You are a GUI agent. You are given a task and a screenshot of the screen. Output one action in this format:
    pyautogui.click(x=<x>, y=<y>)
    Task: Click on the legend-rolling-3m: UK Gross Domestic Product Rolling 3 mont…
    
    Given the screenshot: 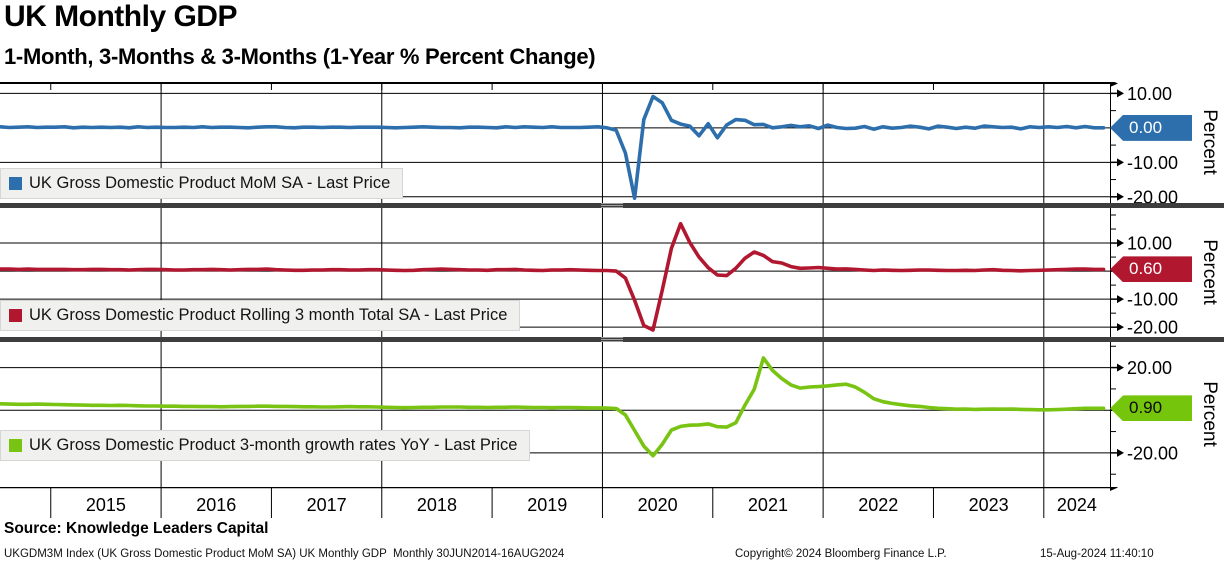 What is the action you would take?
    pyautogui.click(x=260, y=315)
    